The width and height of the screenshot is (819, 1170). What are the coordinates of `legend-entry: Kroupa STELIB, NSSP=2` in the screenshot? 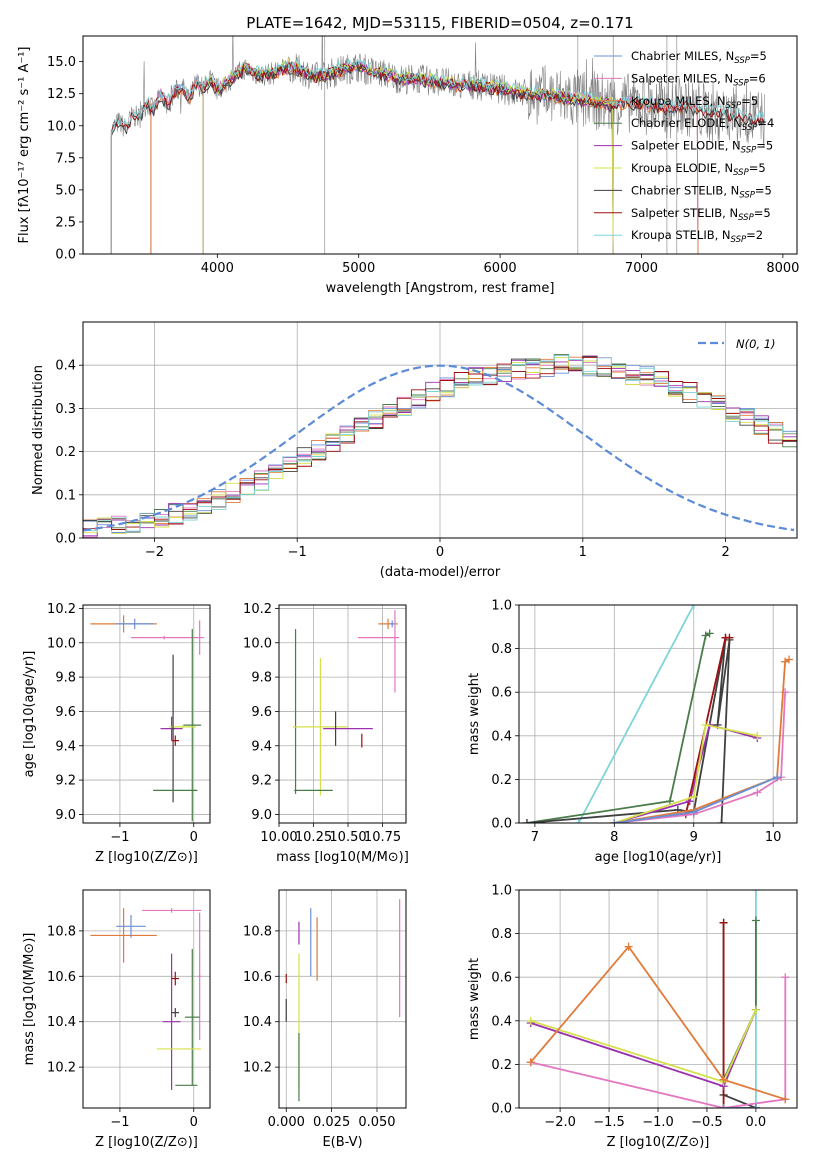 It's located at (697, 236).